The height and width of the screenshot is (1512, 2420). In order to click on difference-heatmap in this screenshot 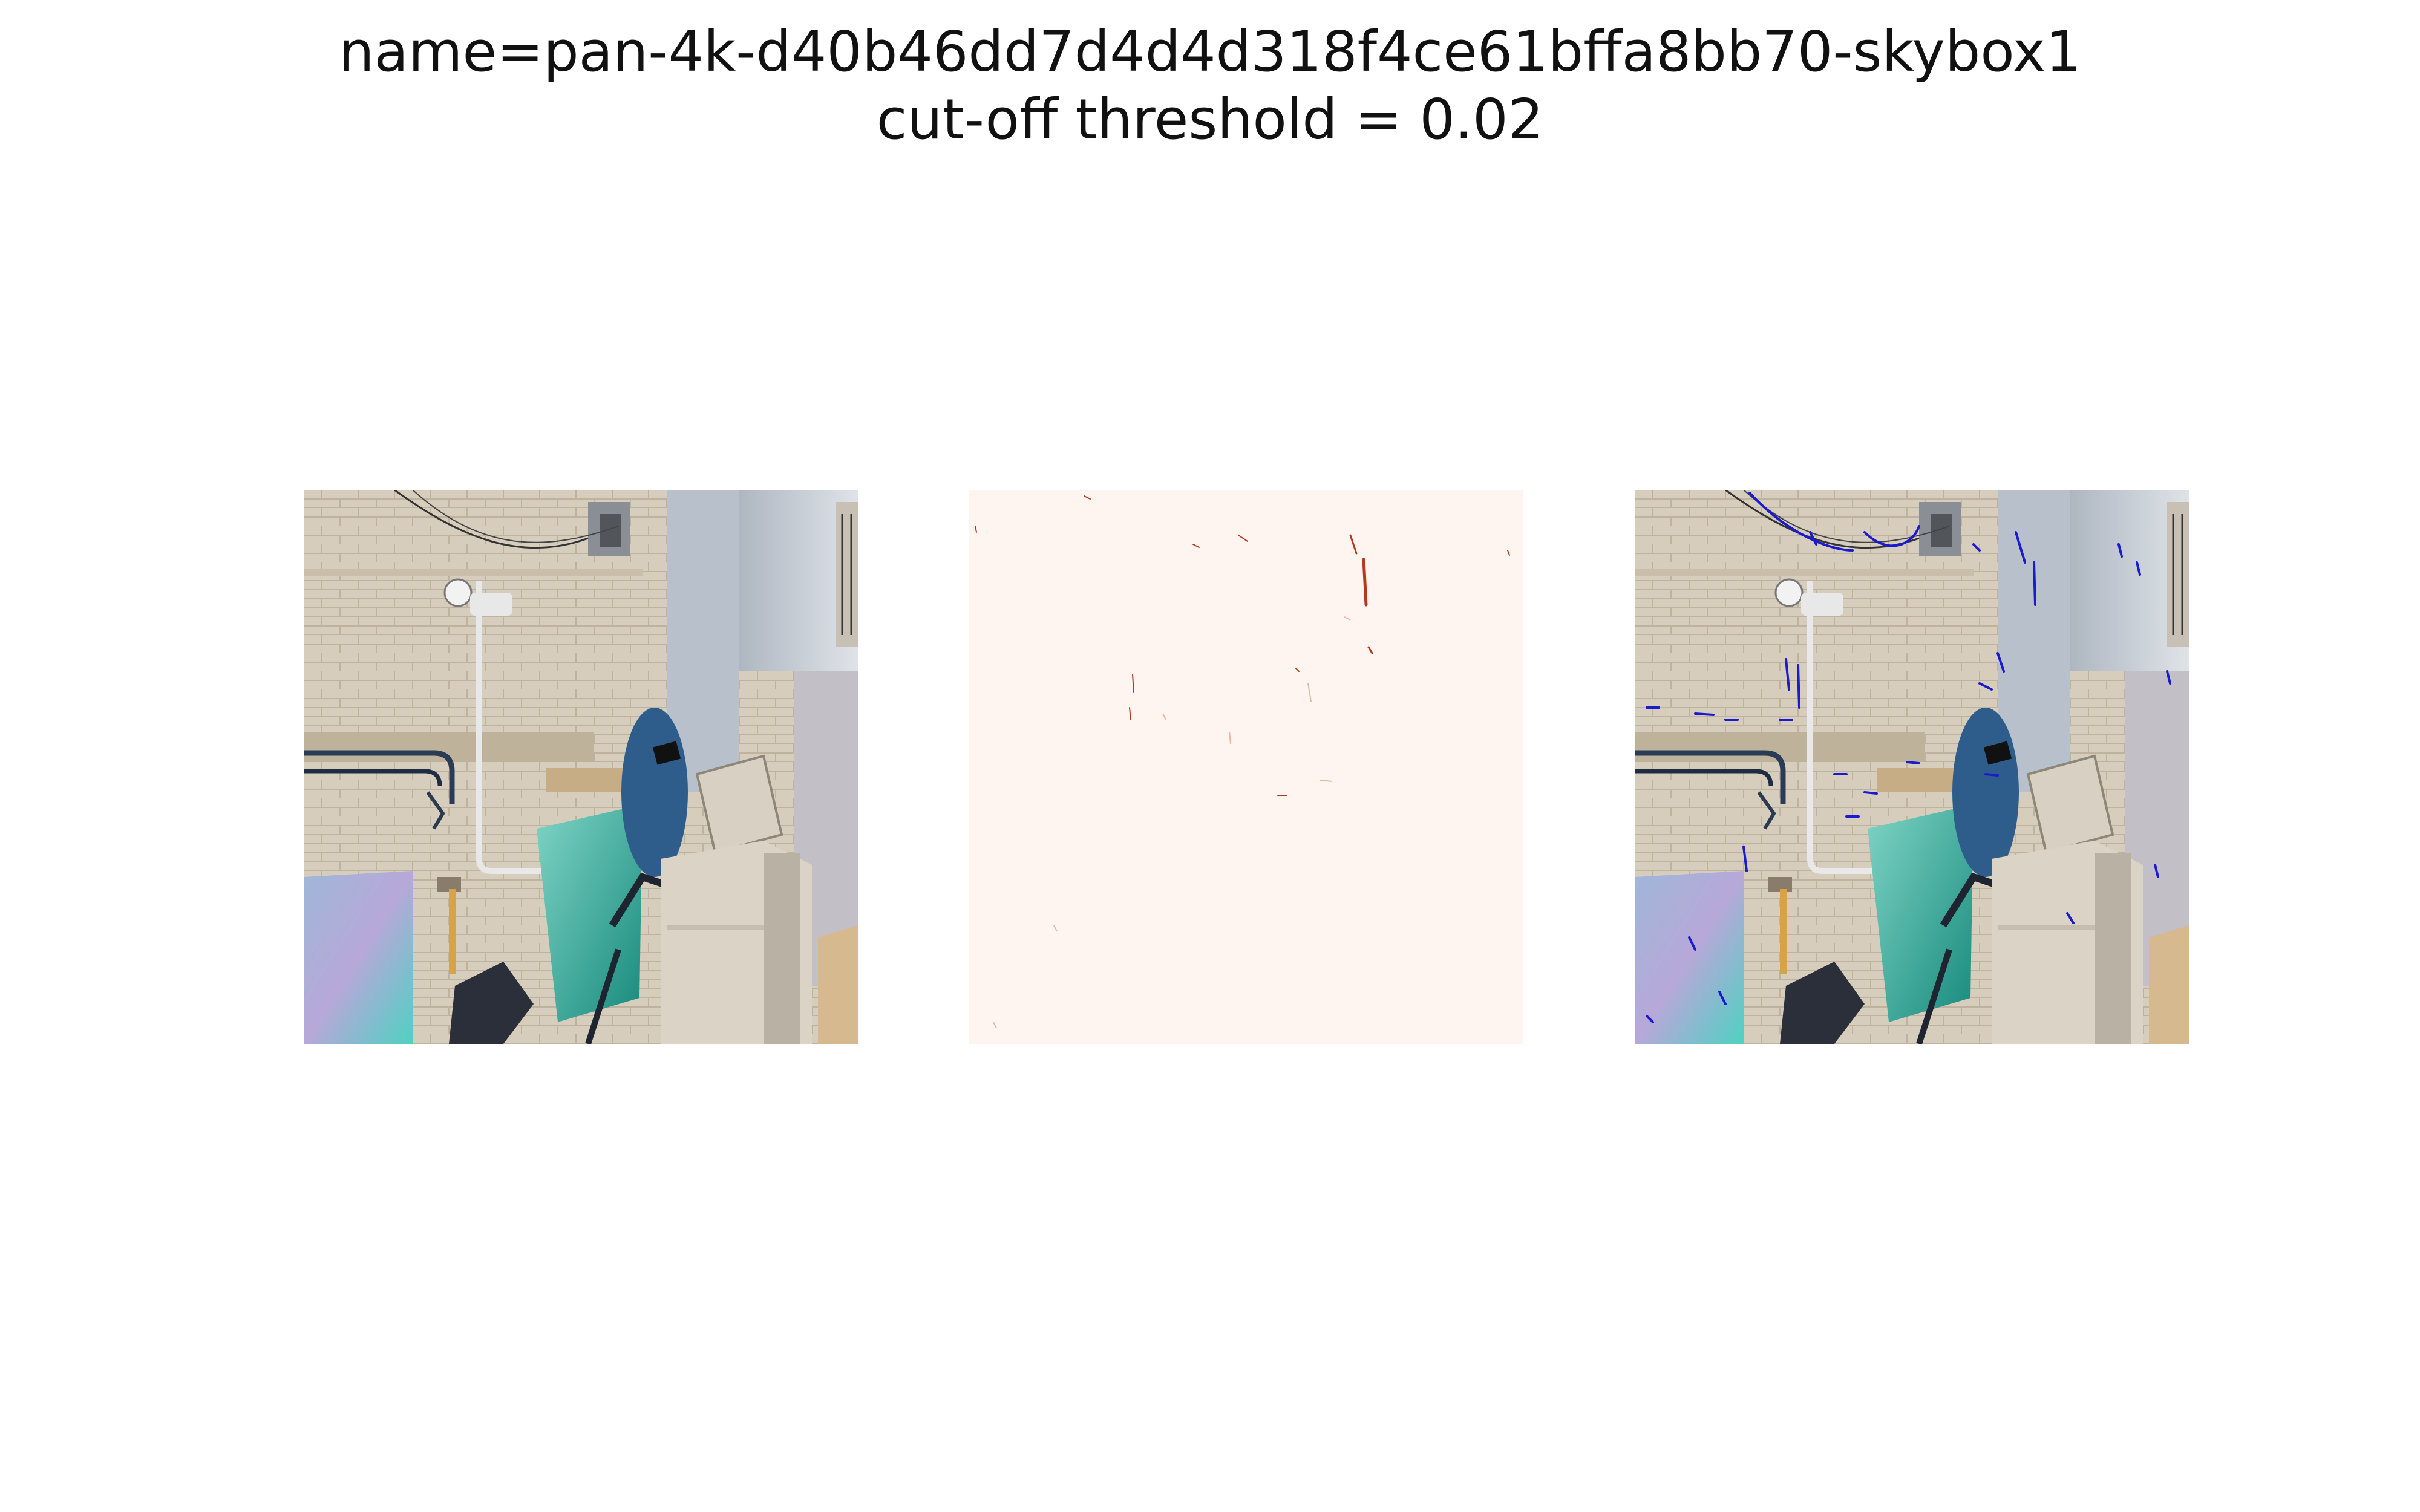, I will do `click(1246, 767)`.